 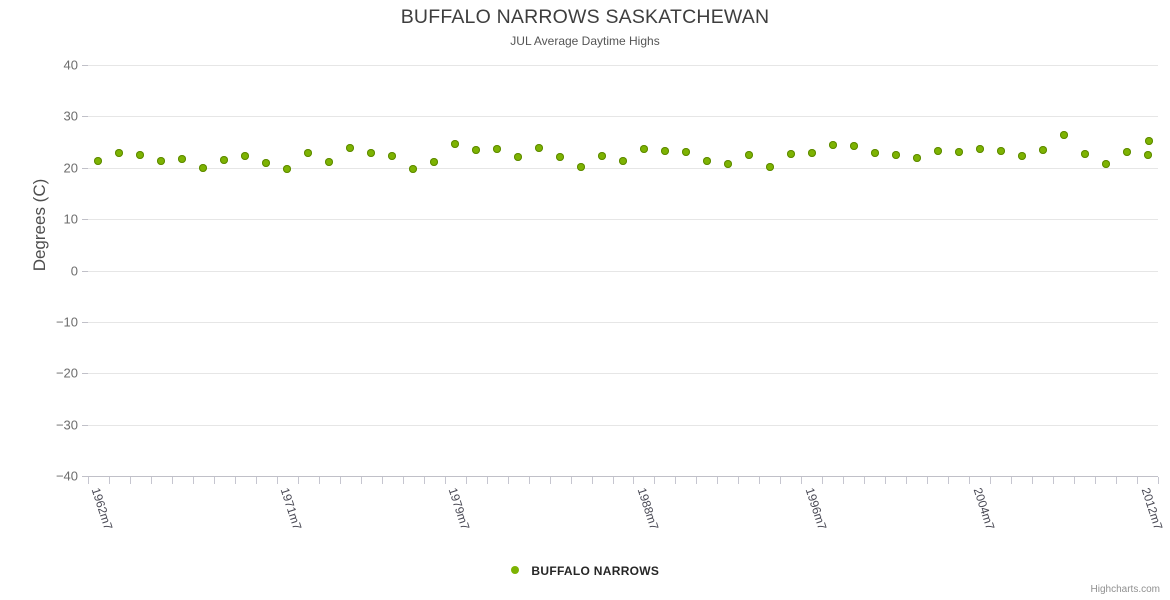 What do you see at coordinates (623, 476) in the screenshot?
I see `x-axis-line` at bounding box center [623, 476].